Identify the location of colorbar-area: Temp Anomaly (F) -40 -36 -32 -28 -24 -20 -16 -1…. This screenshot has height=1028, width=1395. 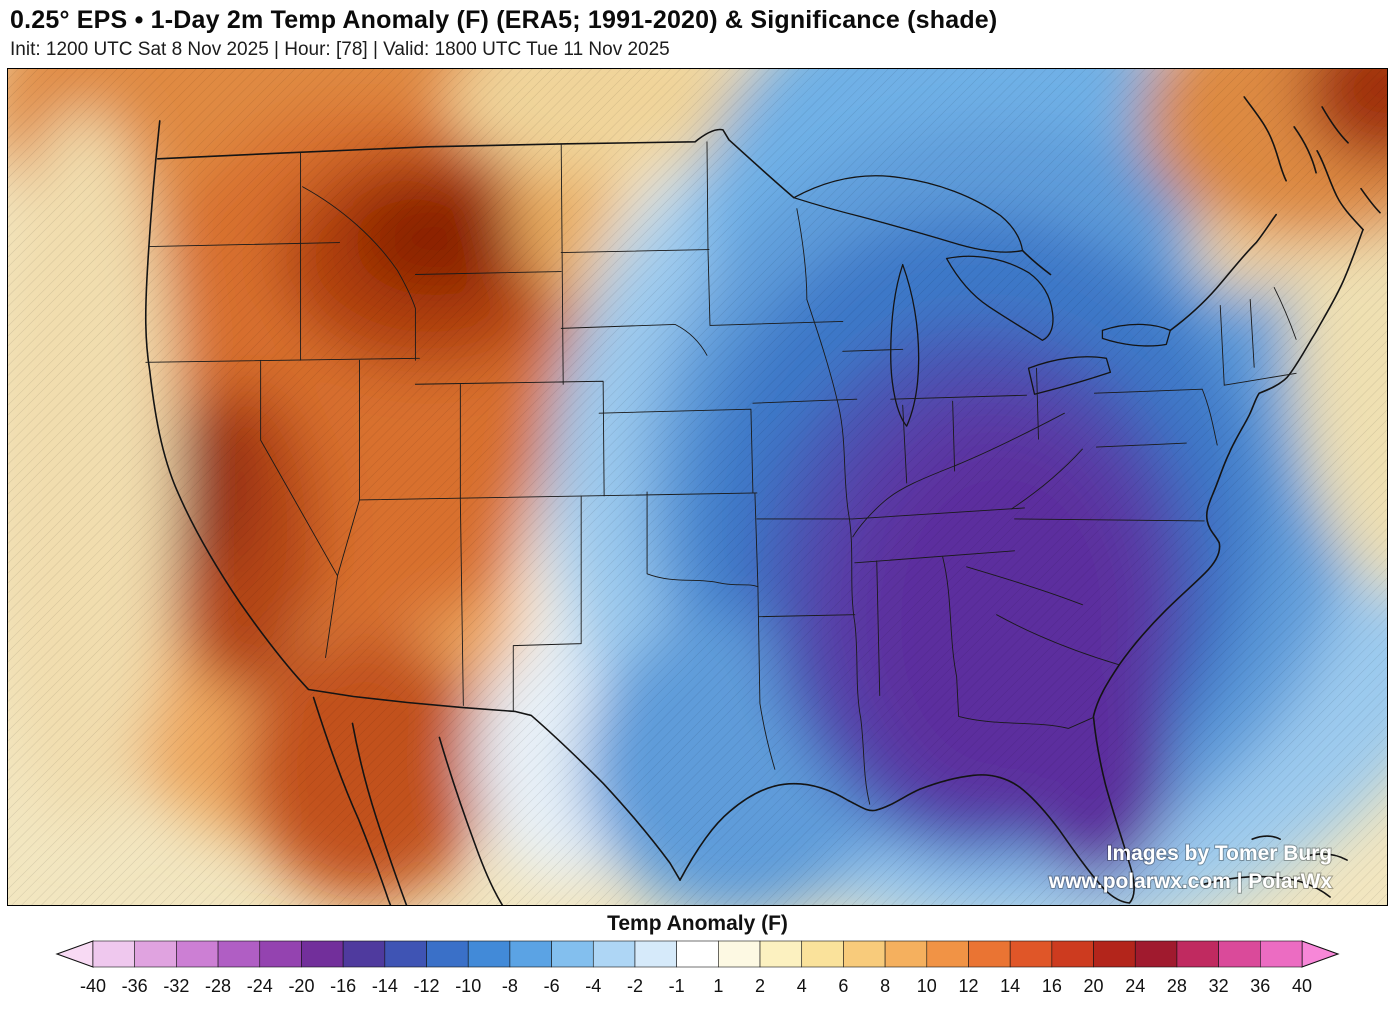
(697, 955).